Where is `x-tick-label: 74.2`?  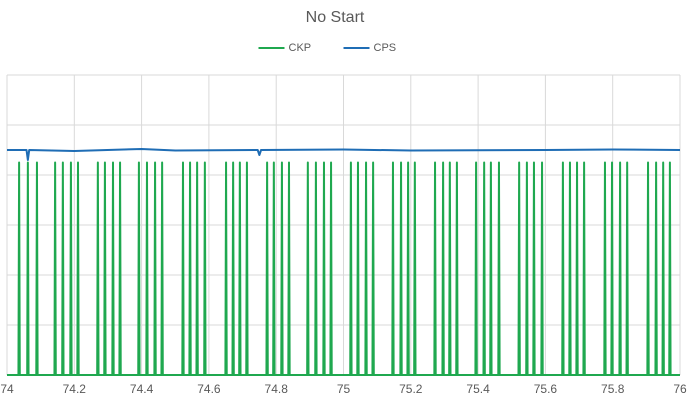 x-tick-label: 74.2 is located at coordinates (75, 389).